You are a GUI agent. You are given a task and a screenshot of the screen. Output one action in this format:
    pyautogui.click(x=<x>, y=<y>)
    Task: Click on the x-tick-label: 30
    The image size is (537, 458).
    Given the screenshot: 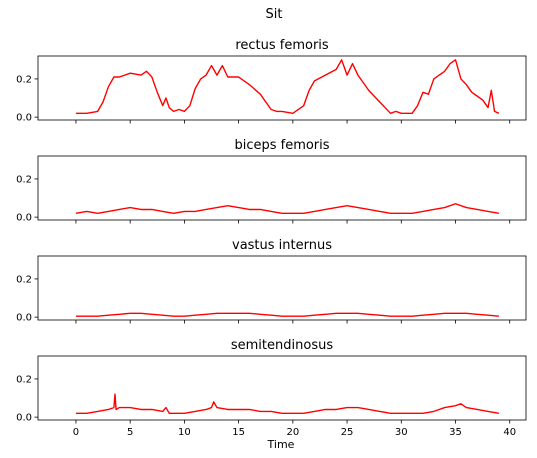 What is the action you would take?
    pyautogui.click(x=401, y=432)
    